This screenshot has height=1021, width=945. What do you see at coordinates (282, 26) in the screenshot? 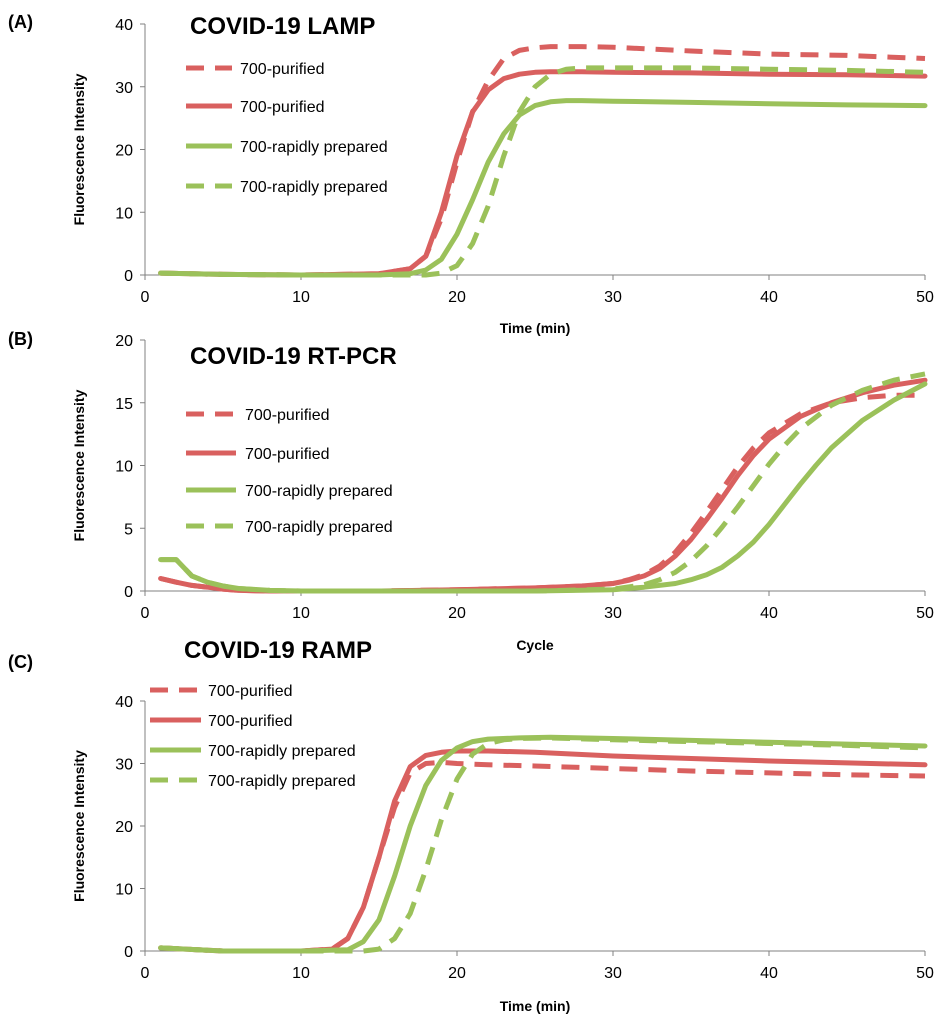
I see `chart-title: COVID-19 LAMP` at bounding box center [282, 26].